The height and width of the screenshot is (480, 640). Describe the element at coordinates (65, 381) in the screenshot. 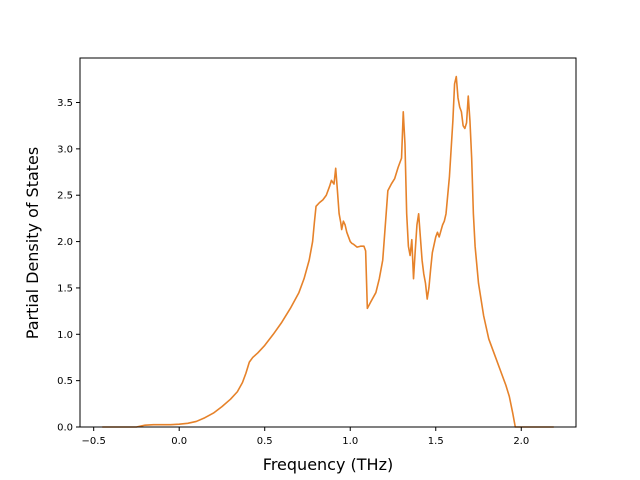

I see `y-tick-label: 0.5` at that location.